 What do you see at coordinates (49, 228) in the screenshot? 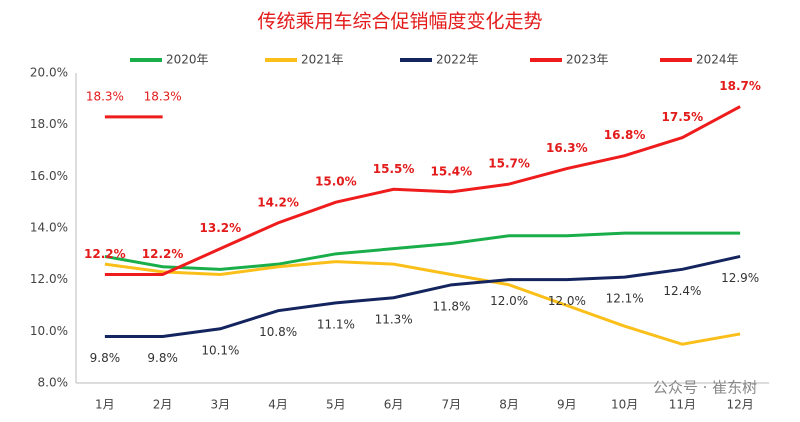
I see `y-tick-label: 14.0%` at bounding box center [49, 228].